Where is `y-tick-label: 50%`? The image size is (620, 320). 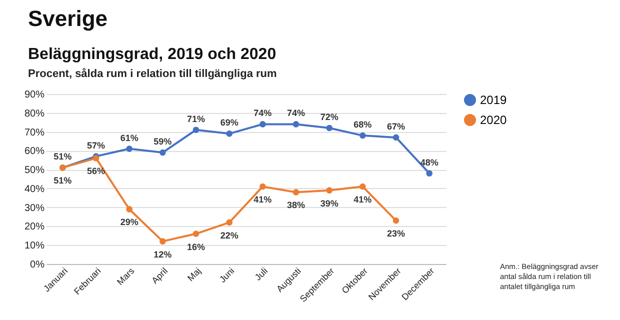 y-tick-label: 50% is located at coordinates (34, 170).